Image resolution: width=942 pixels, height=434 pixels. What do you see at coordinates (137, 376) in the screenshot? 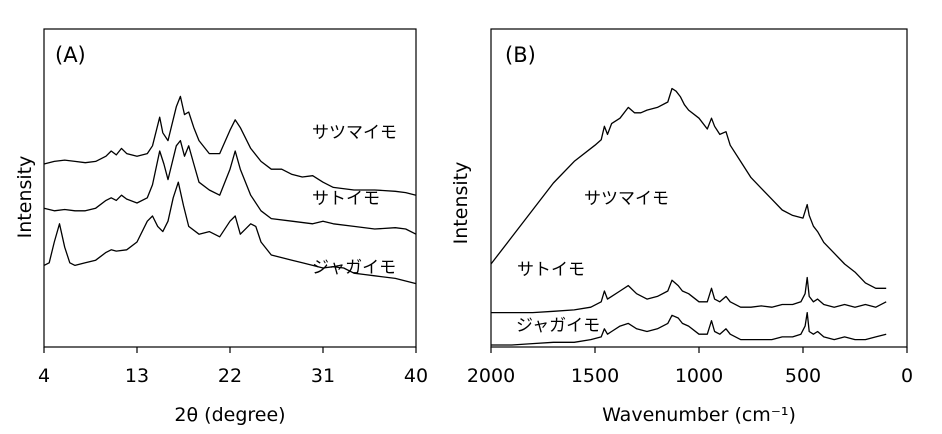
I see `x-tick-label: 13` at bounding box center [137, 376].